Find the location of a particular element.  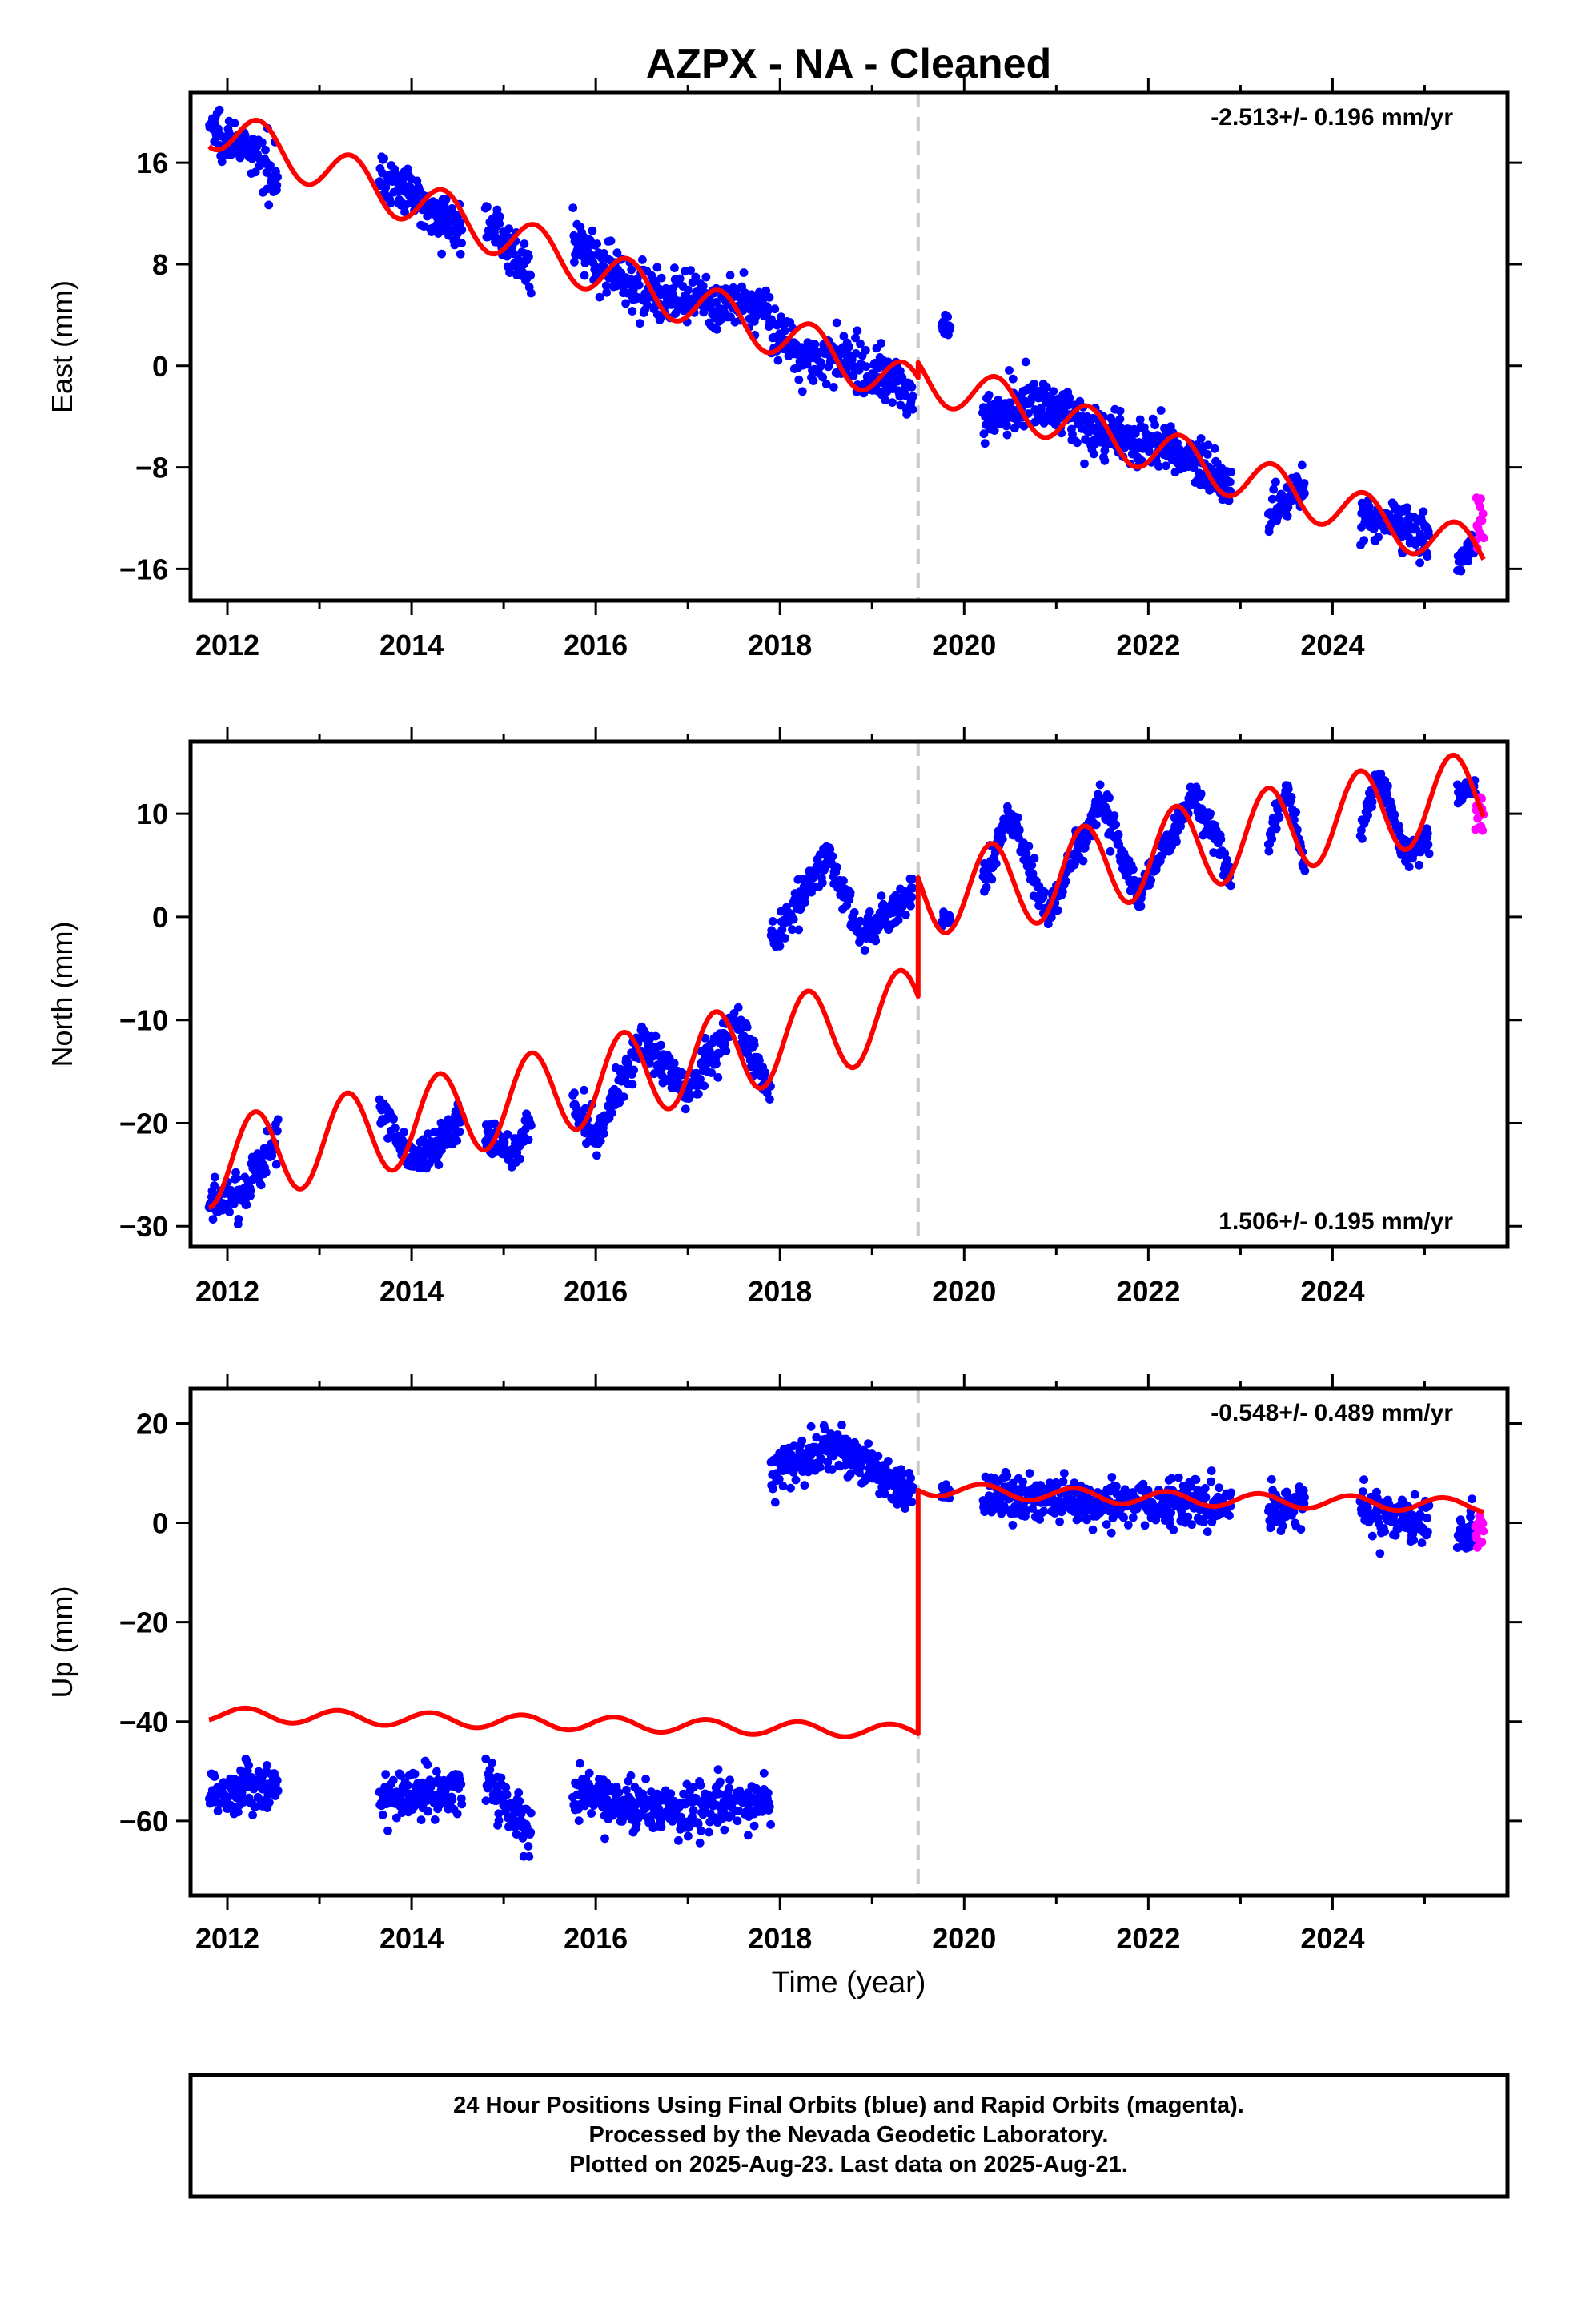

x-tick-label: 2012 is located at coordinates (227, 1291).